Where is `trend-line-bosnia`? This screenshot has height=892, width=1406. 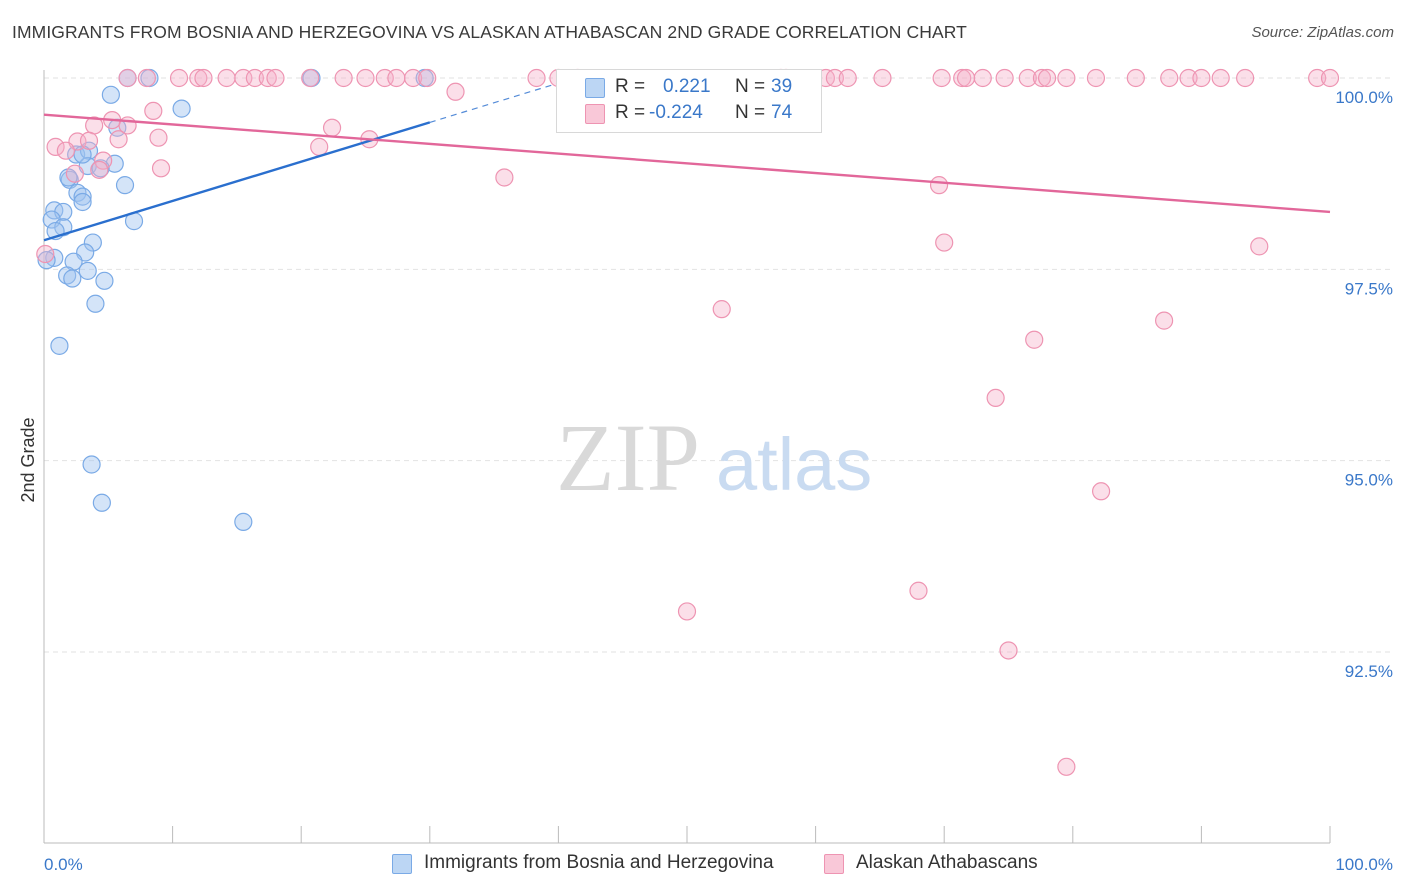 trend-line-bosnia is located at coordinates (237, 181).